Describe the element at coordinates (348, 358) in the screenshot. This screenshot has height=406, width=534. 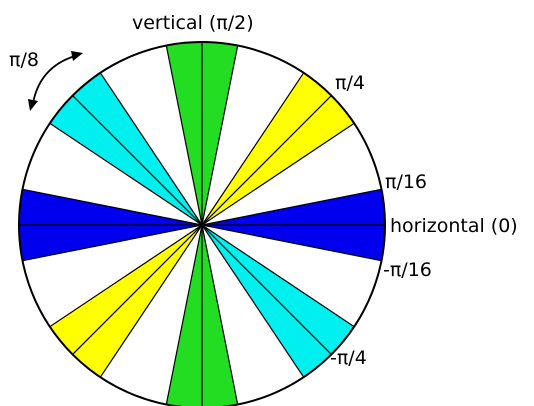
I see `label-neg-pi-over-4: -π/4` at that location.